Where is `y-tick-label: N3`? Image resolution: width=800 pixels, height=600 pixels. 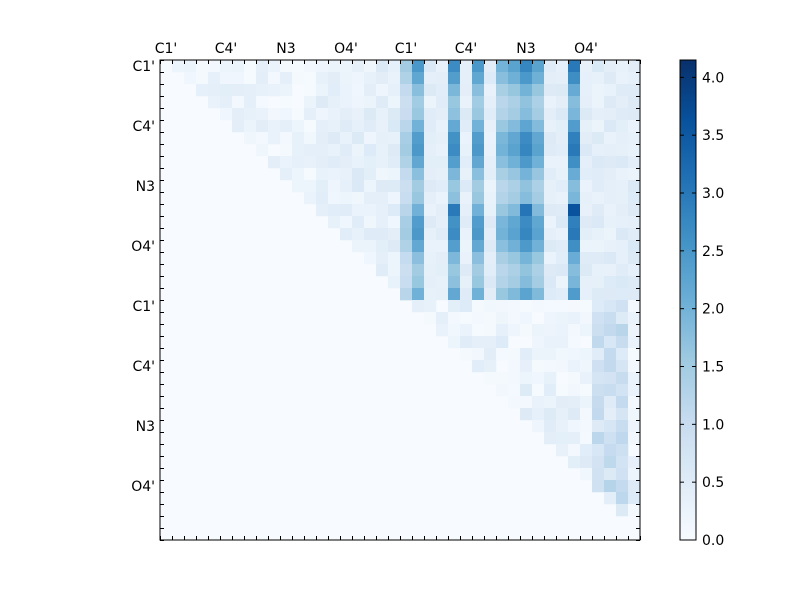
y-tick-label: N3 is located at coordinates (145, 427).